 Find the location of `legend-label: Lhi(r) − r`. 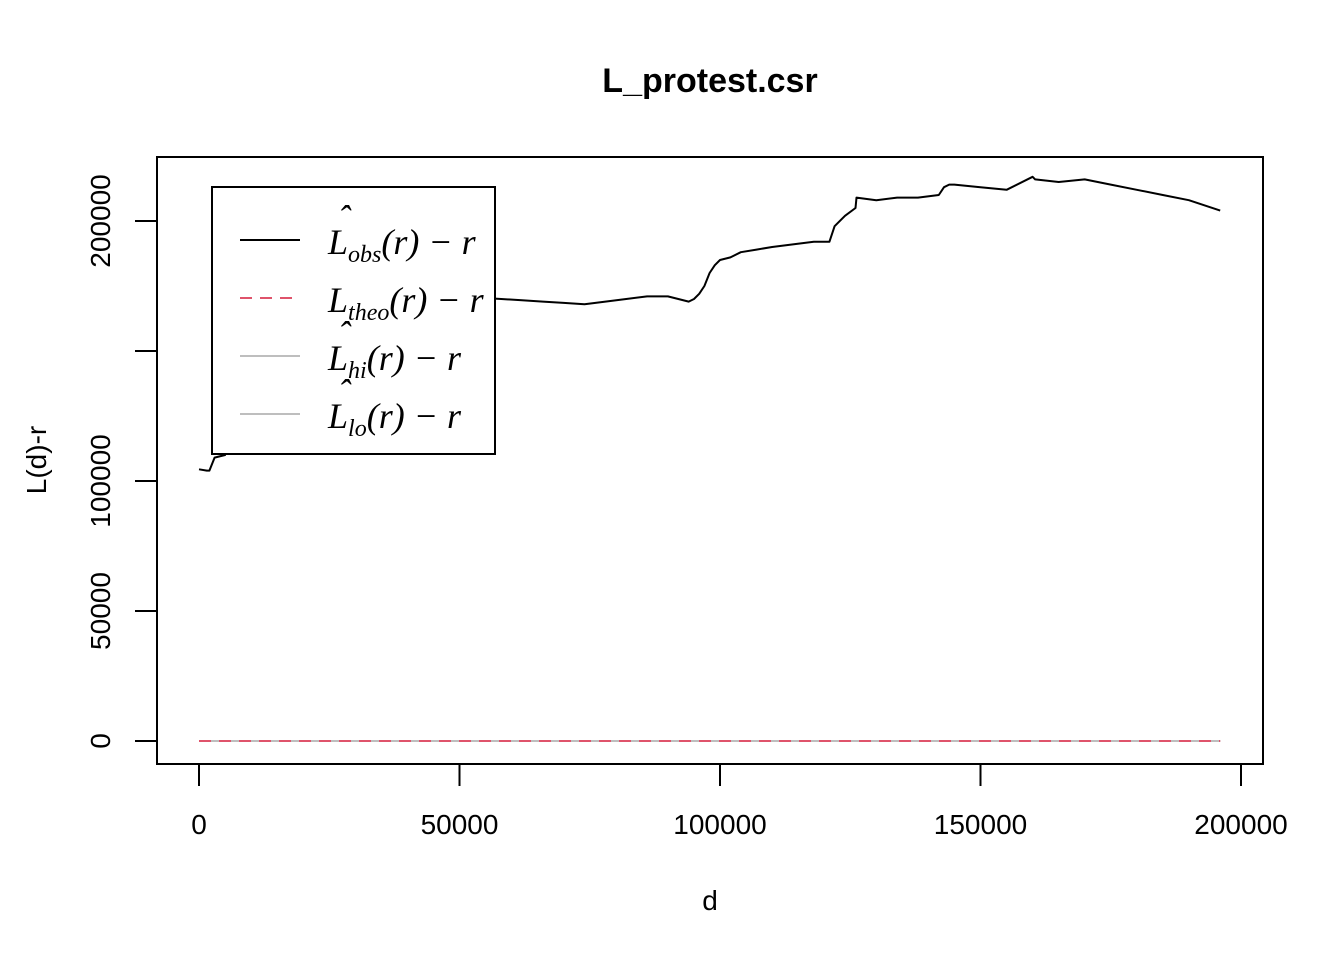

legend-label: Lhi(r) − r is located at coordinates (394, 361).